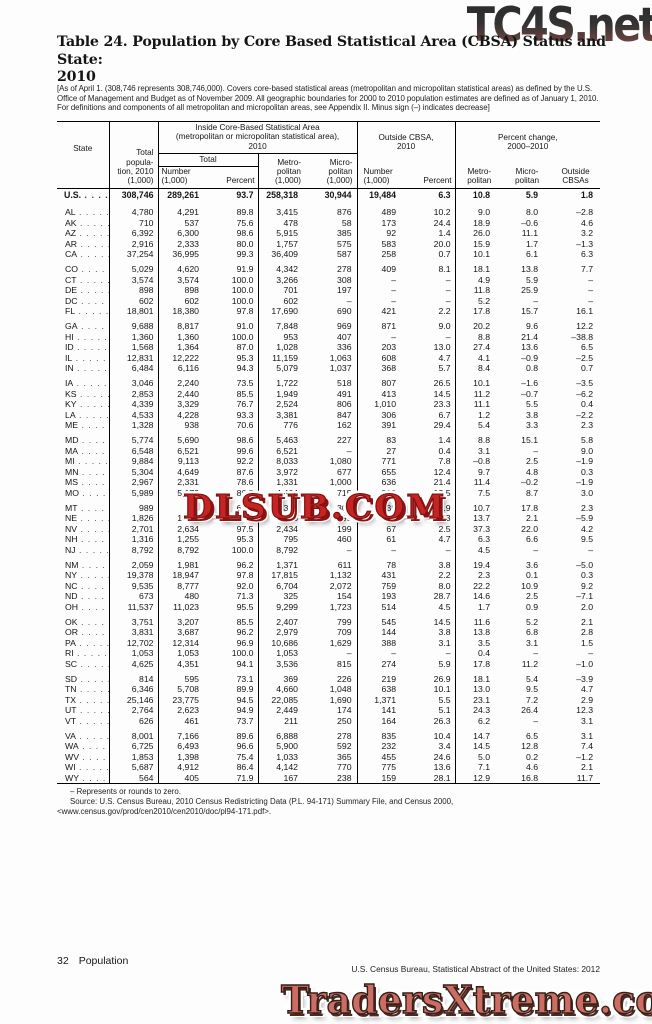 Image resolution: width=652 pixels, height=1024 pixels. What do you see at coordinates (237, 438) in the screenshot?
I see `cell-inside-percent: 98.6` at bounding box center [237, 438].